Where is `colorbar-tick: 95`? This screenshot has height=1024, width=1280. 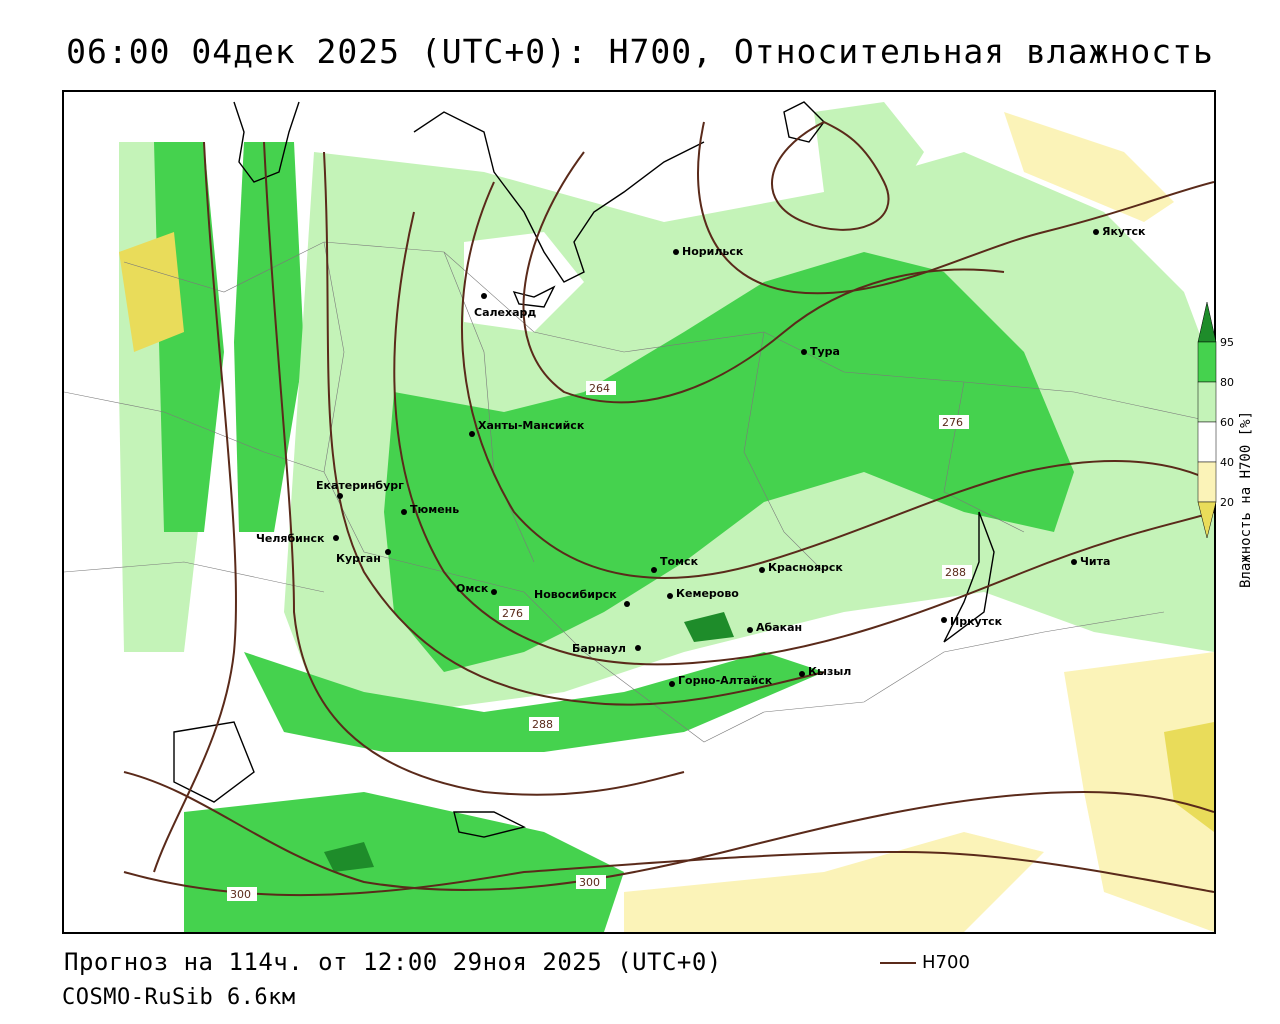
colorbar-tick: 95 is located at coordinates (1227, 342).